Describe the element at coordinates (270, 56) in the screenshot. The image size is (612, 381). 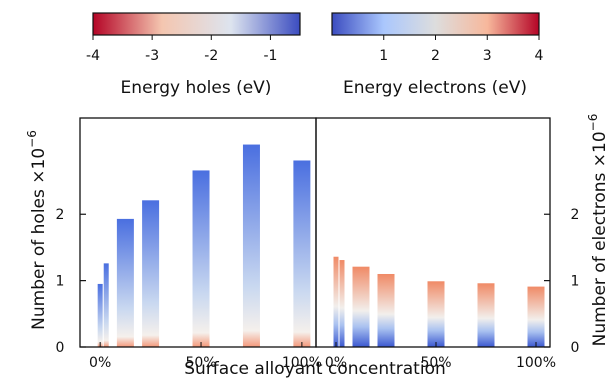
I see `colorbar-holes-tick-label: -1` at that location.